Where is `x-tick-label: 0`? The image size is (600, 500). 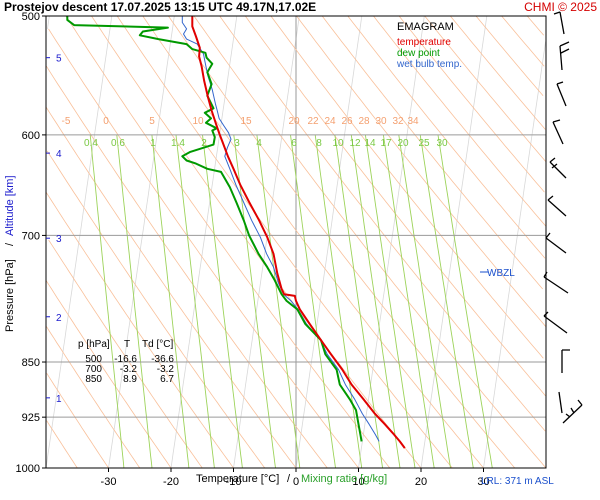
x-tick-label: 0 is located at coordinates (296, 482).